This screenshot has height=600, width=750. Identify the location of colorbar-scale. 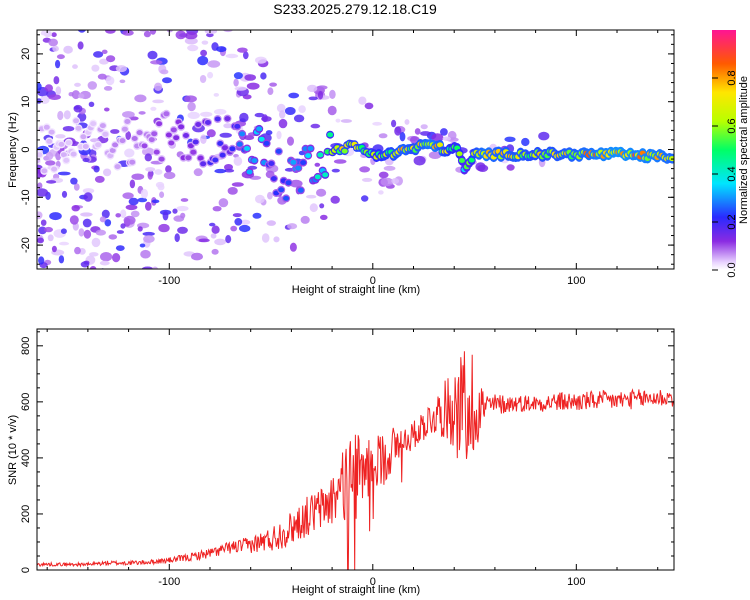
(724, 150).